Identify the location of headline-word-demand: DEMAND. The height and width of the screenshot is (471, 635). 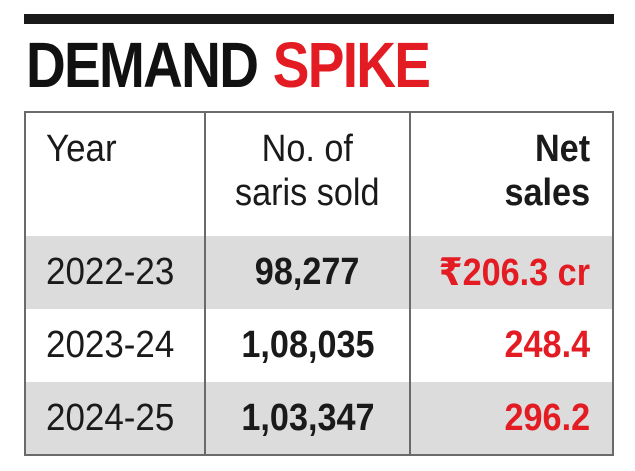
(142, 65).